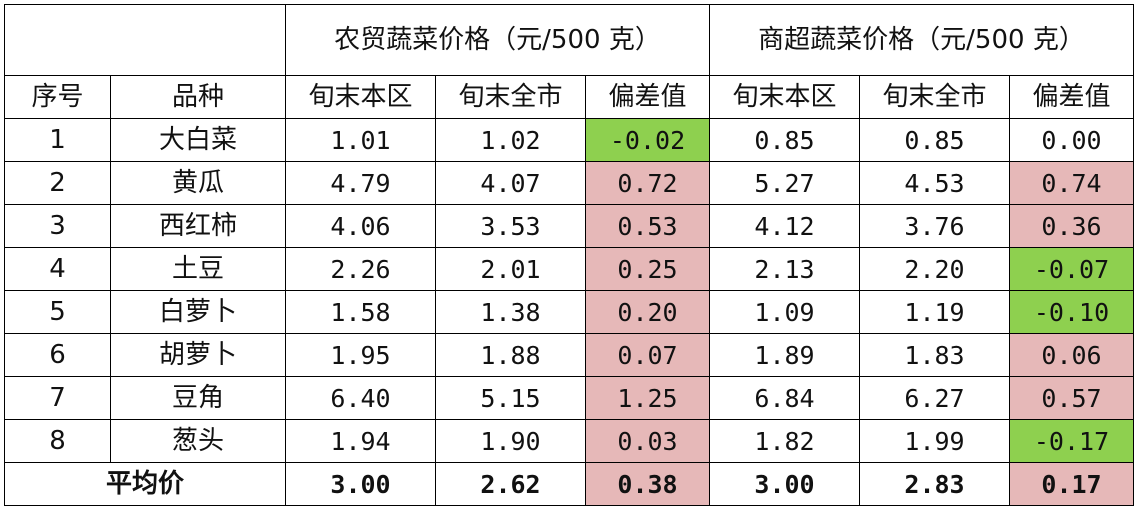 The height and width of the screenshot is (506, 1140). What do you see at coordinates (647, 484) in the screenshot?
I see `avg-nm-diff: 0.38` at bounding box center [647, 484].